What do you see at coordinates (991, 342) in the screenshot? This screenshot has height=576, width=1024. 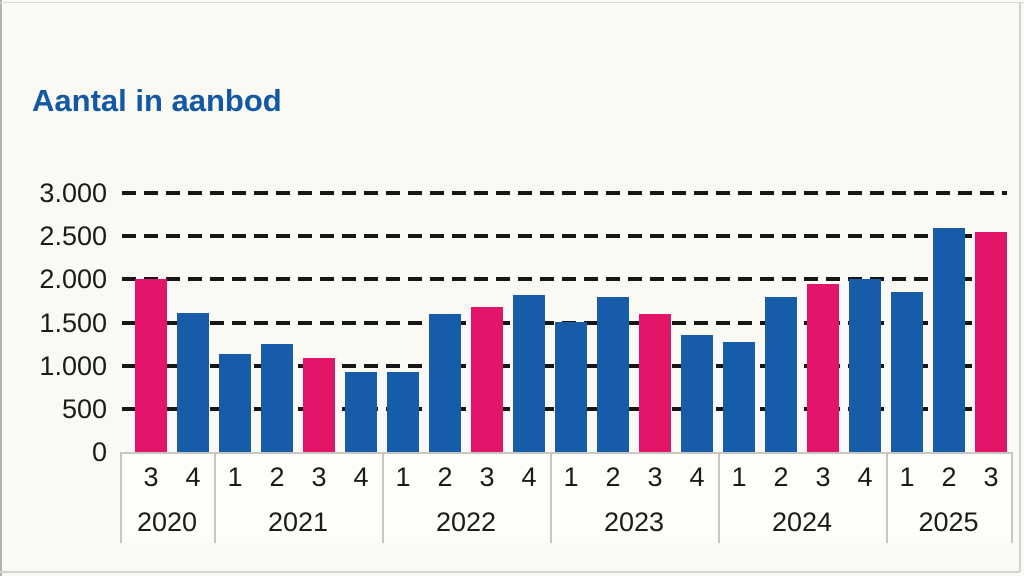 I see `bar-2025-q3` at bounding box center [991, 342].